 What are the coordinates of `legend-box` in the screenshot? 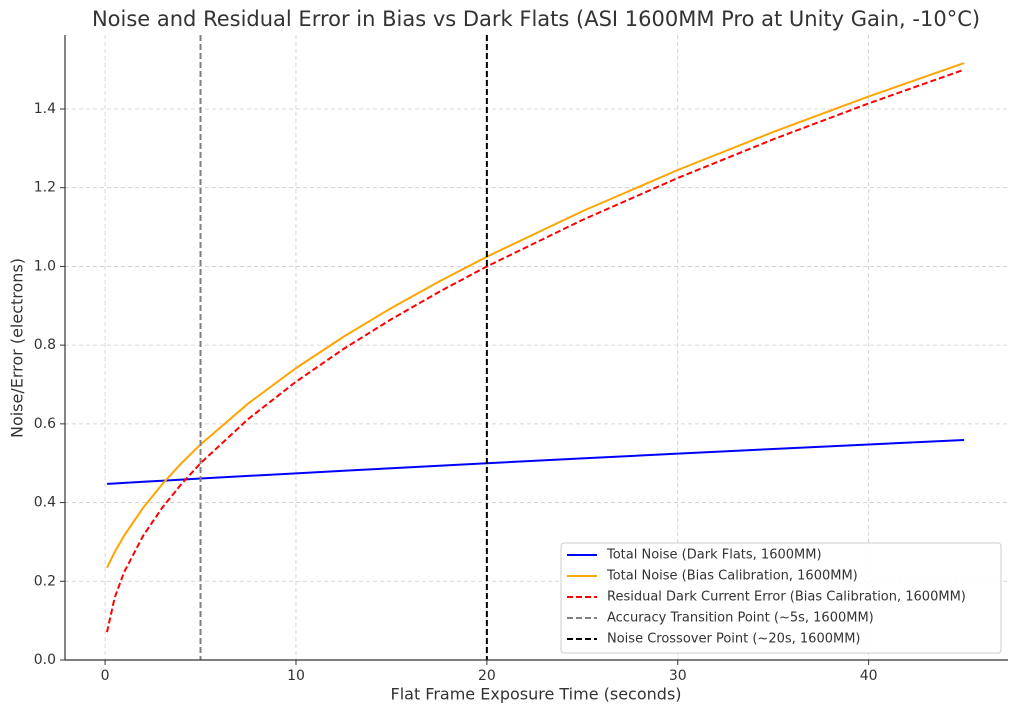 It's located at (781, 598).